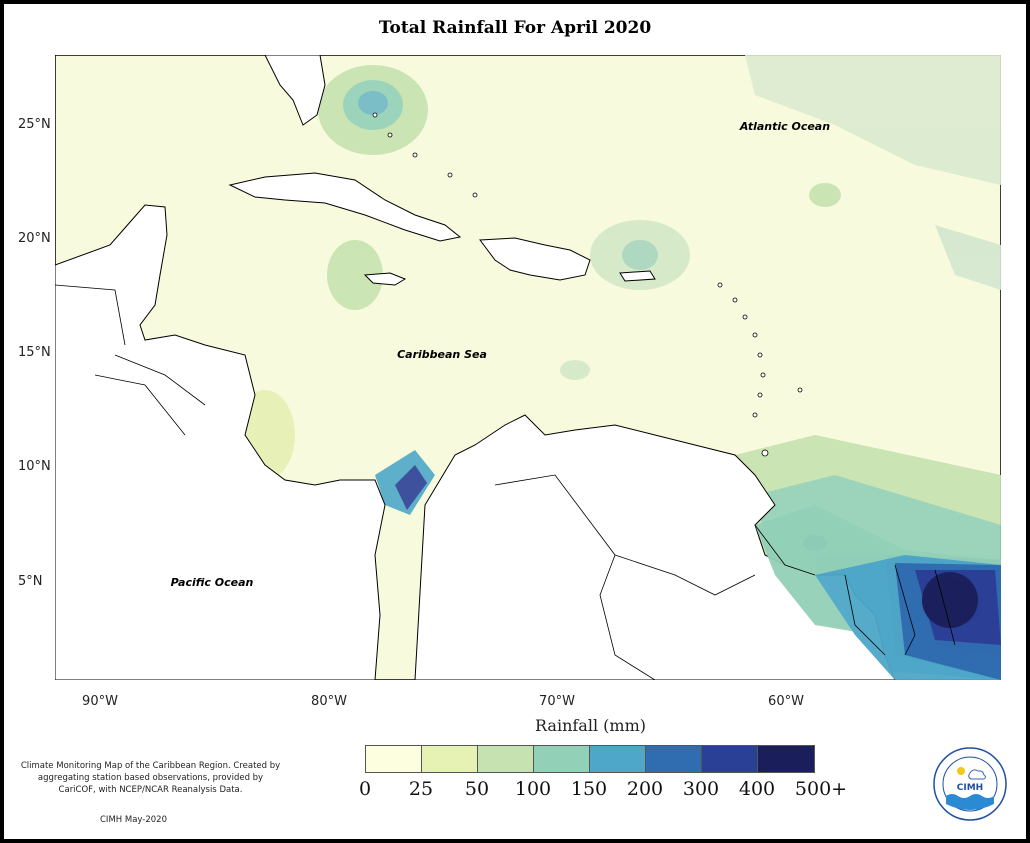 The image size is (1030, 843). What do you see at coordinates (977, 774) in the screenshot?
I see `cloud-icon` at bounding box center [977, 774].